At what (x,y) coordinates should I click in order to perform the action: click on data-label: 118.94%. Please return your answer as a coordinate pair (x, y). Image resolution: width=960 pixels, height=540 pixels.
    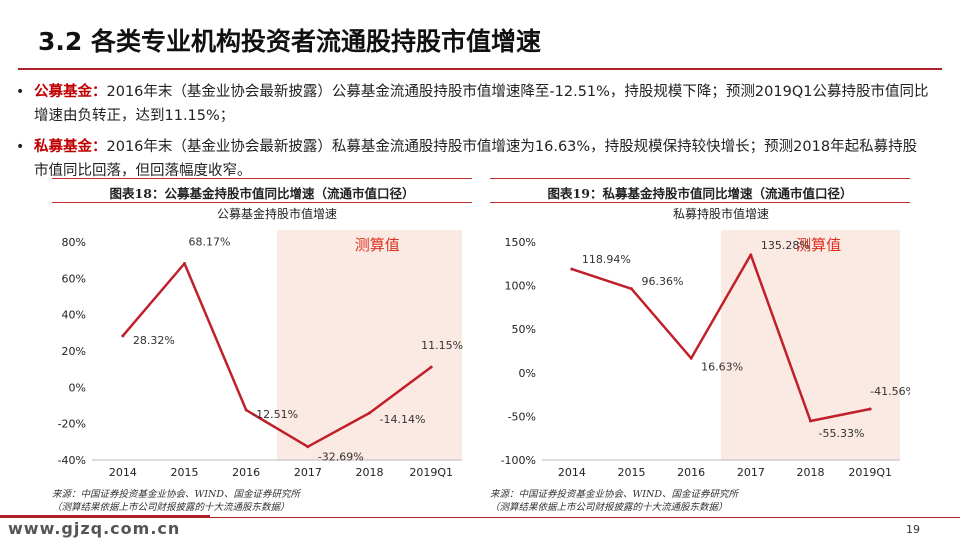
    Looking at the image, I should click on (606, 259).